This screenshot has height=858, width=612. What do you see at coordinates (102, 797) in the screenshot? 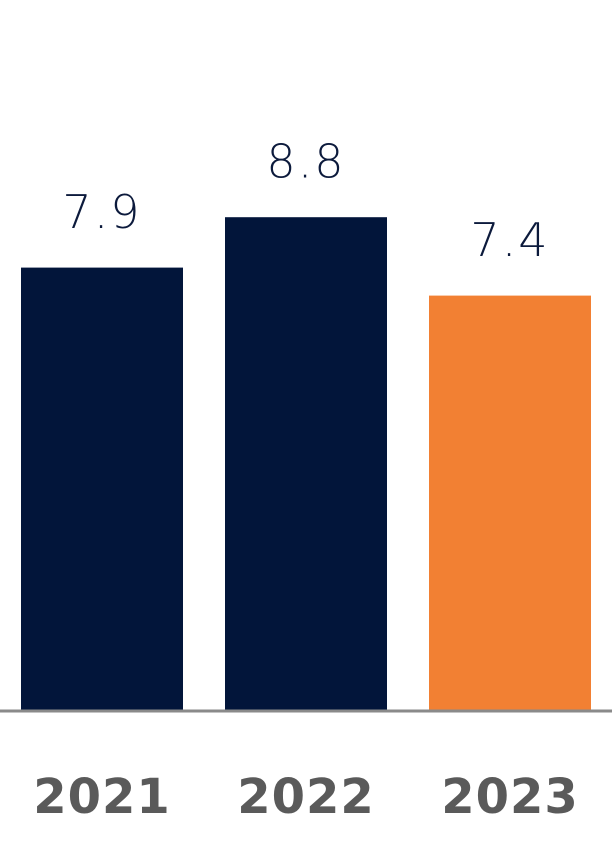
I see `x-tick-label: 2021` at bounding box center [102, 797].